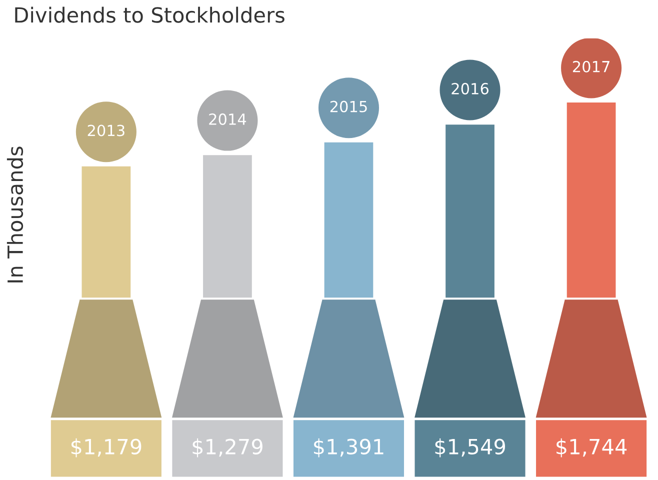  What do you see at coordinates (106, 448) in the screenshot?
I see `data-label: $1,179` at bounding box center [106, 448].